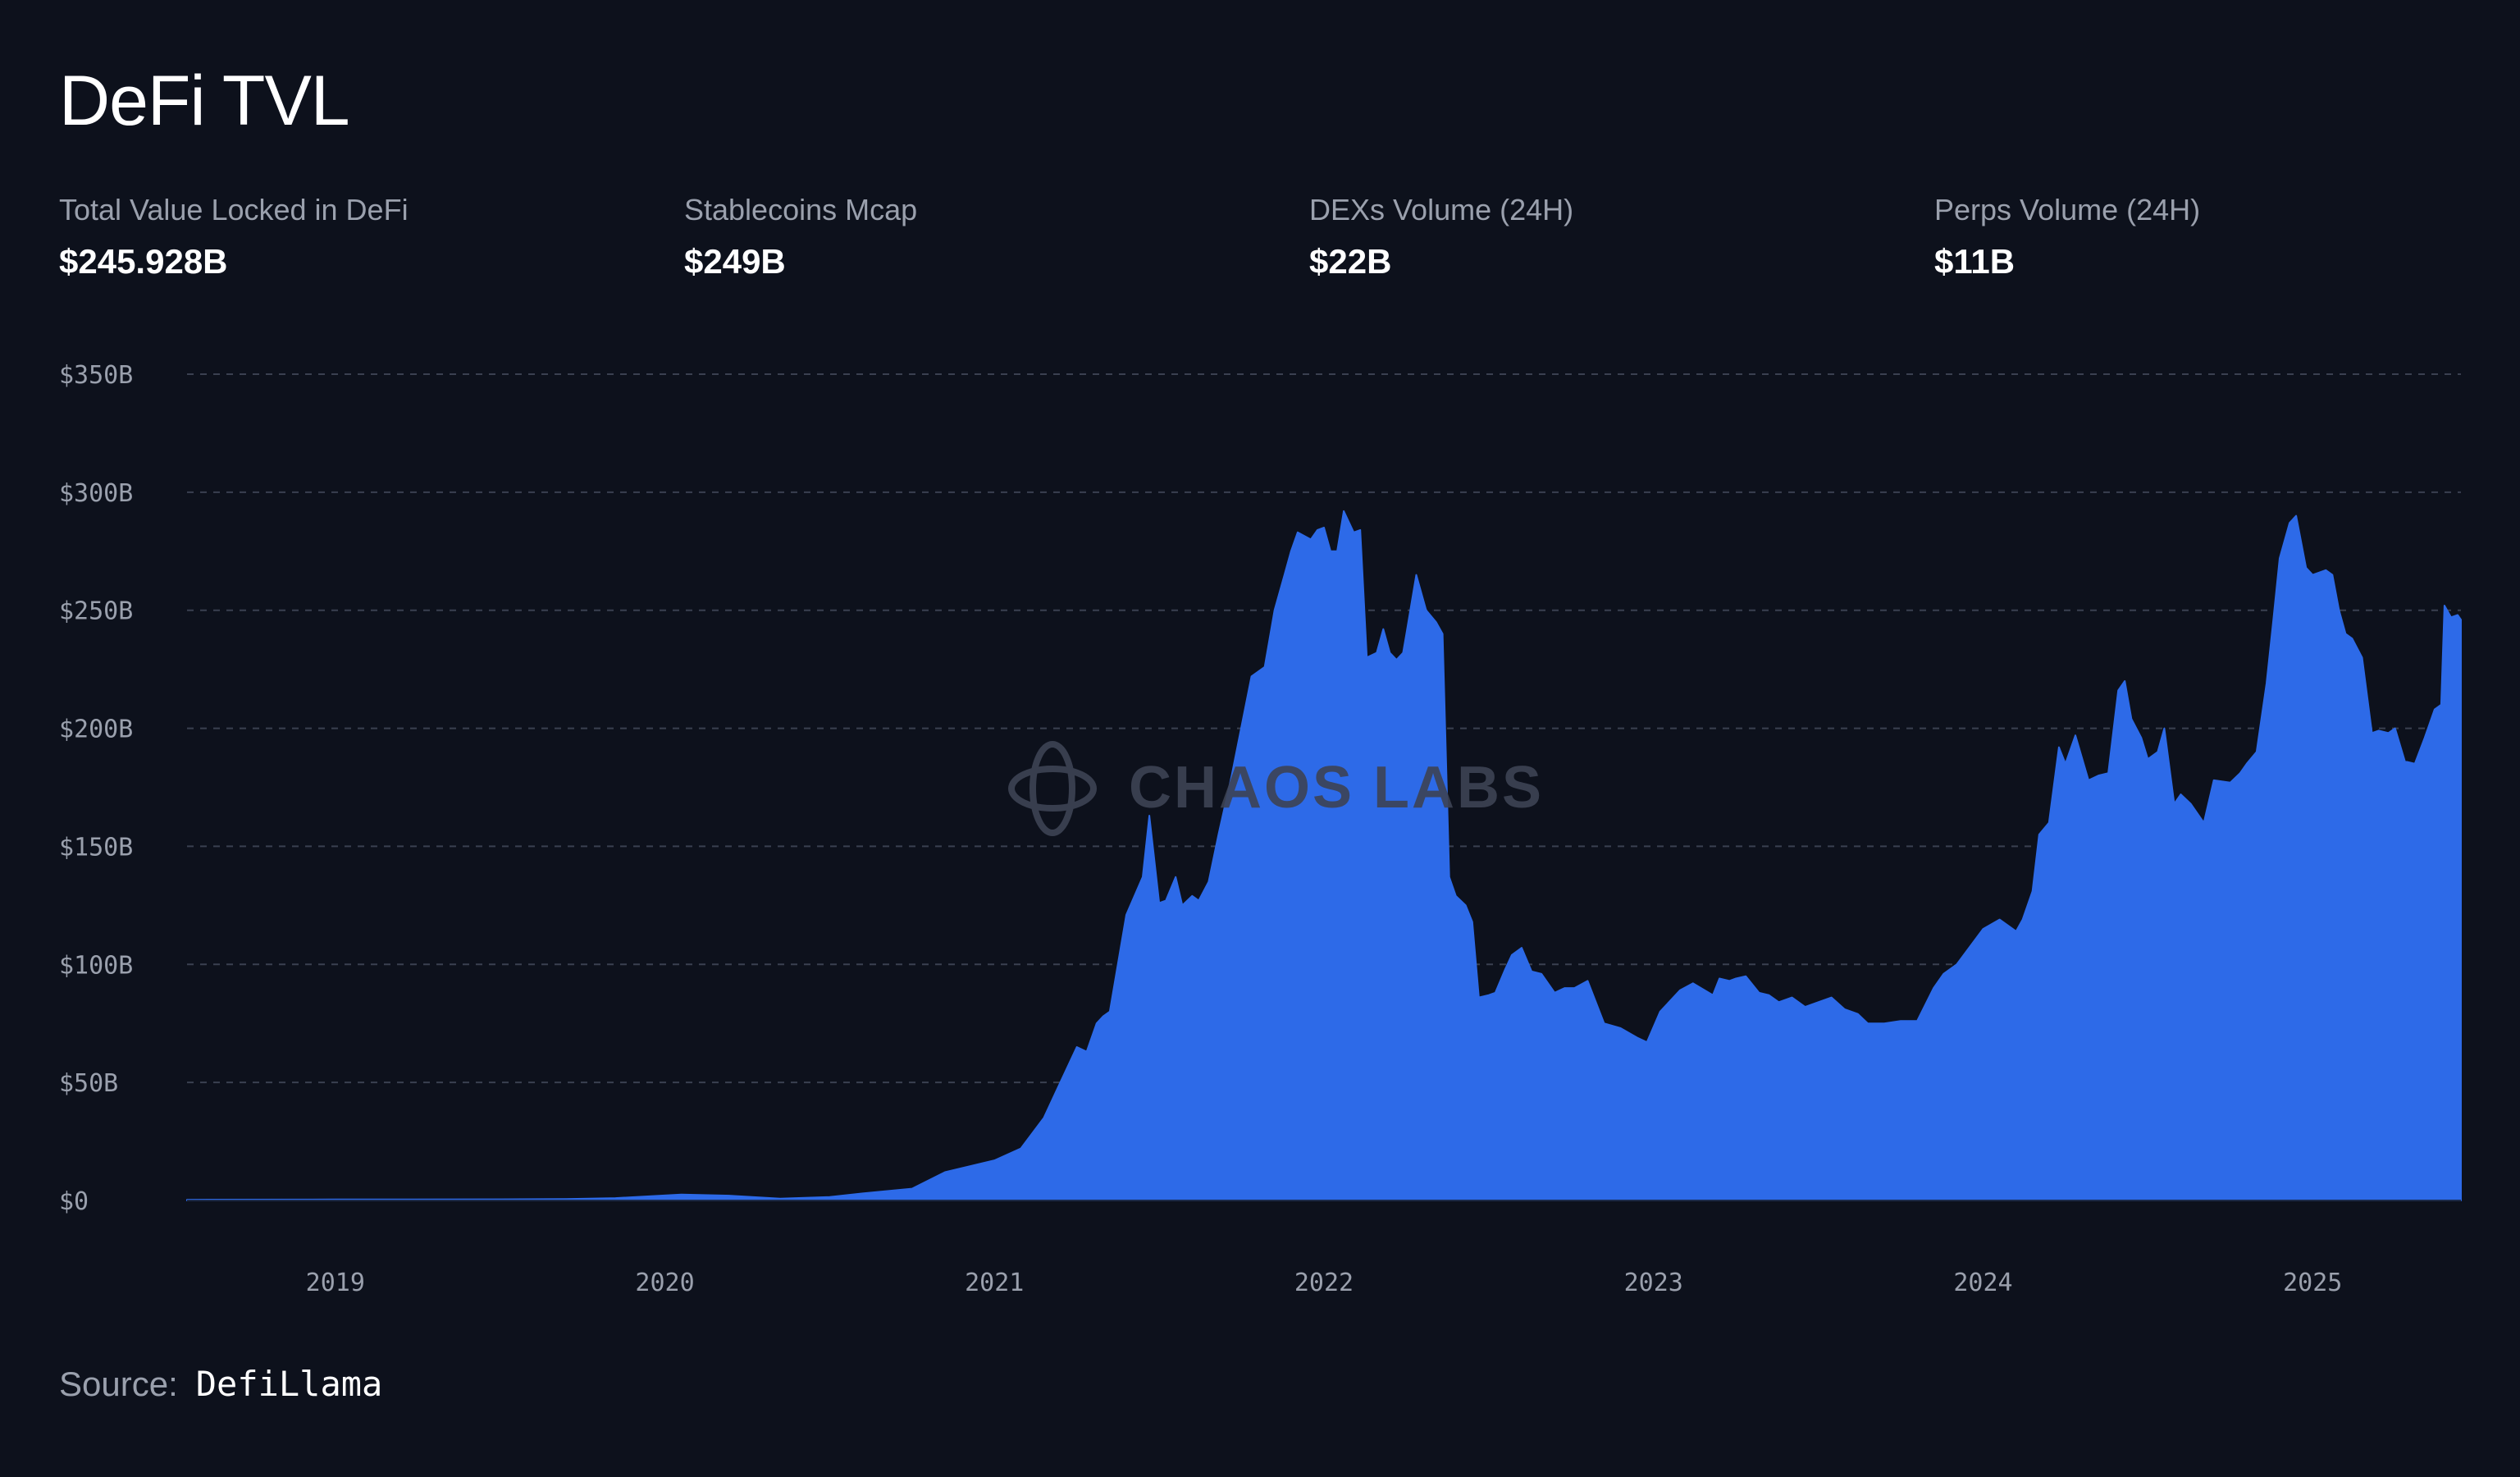 The image size is (2520, 1477). I want to click on stat-value: $22B, so click(1350, 262).